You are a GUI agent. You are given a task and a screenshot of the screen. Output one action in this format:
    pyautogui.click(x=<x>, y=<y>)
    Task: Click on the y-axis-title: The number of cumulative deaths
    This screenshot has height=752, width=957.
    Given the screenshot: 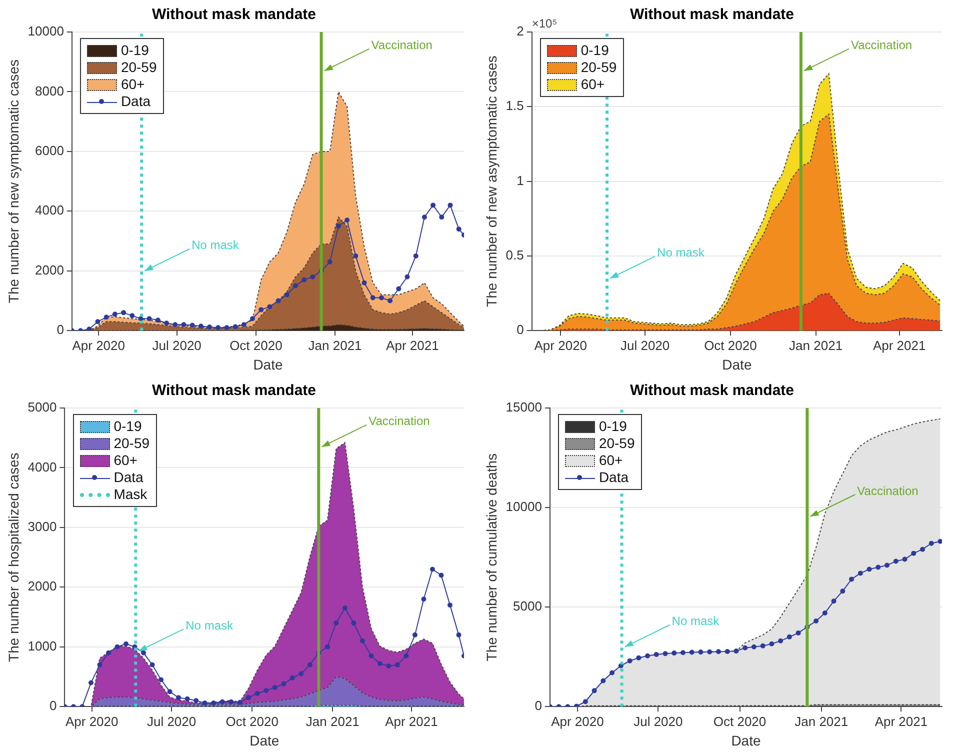 What is the action you would take?
    pyautogui.click(x=491, y=557)
    